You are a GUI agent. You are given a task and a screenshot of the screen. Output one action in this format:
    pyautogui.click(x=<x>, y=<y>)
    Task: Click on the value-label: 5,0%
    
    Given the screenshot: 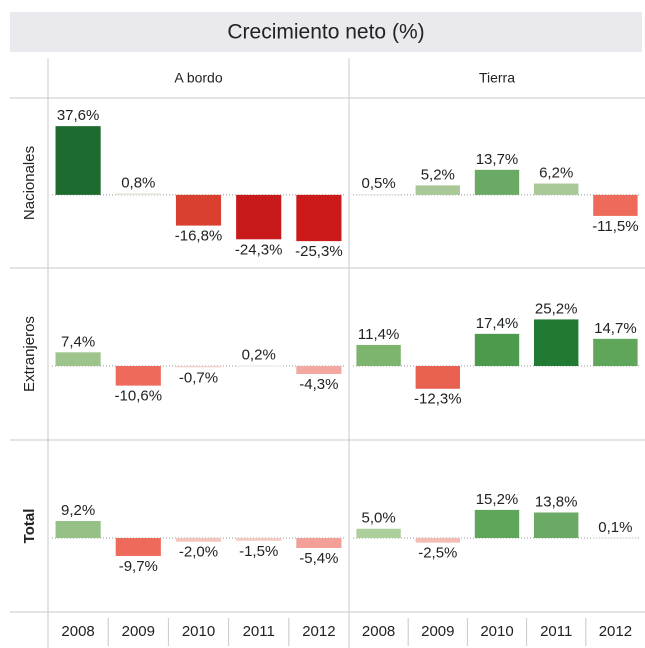 What is the action you would take?
    pyautogui.click(x=378, y=518)
    